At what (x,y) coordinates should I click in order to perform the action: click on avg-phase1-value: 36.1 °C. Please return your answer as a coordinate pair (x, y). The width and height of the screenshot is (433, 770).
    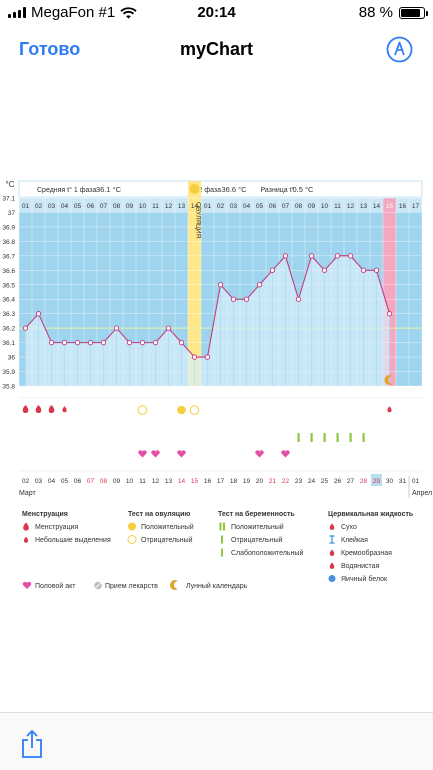
    Looking at the image, I should click on (109, 189).